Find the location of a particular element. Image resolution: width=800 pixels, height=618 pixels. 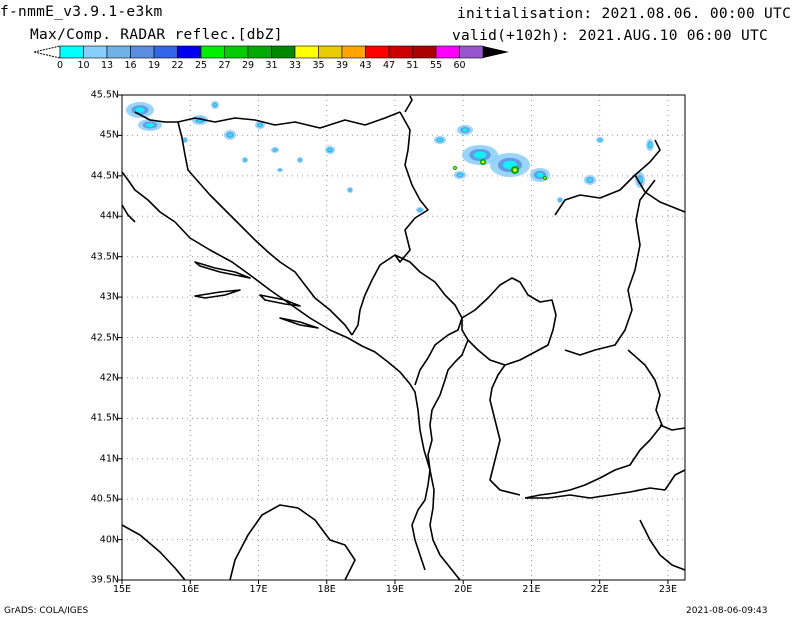

coast-greece is located at coordinates (662, 545).